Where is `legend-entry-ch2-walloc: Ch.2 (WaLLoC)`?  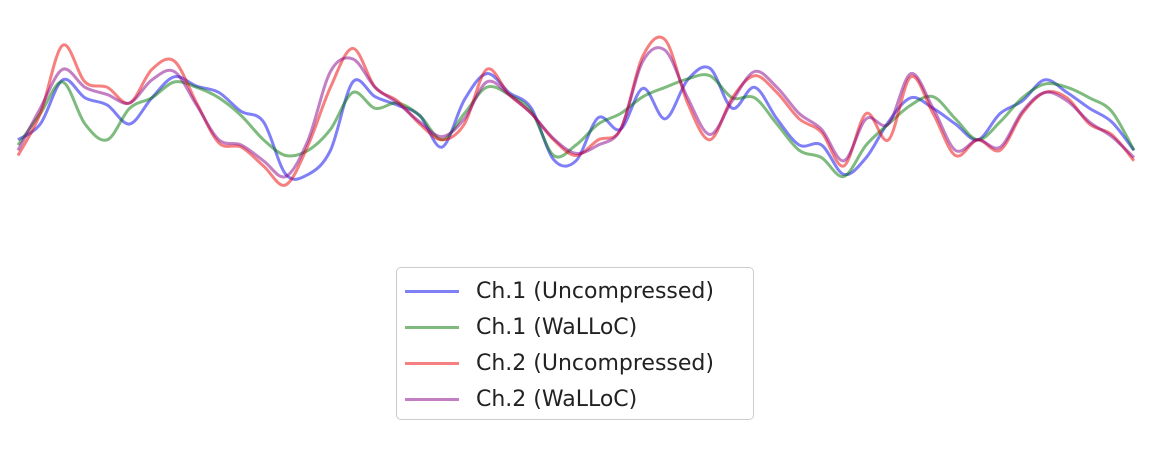 legend-entry-ch2-walloc: Ch.2 (WaLLoC) is located at coordinates (579, 399).